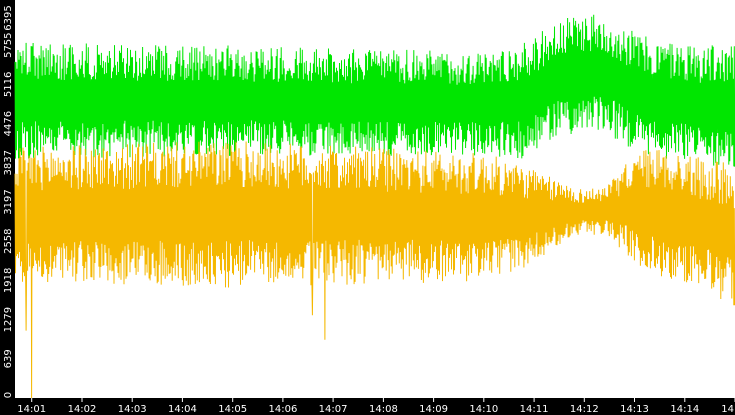 This screenshot has height=415, width=735. What do you see at coordinates (483, 409) in the screenshot?
I see `x-tick-label: 14:10` at bounding box center [483, 409].